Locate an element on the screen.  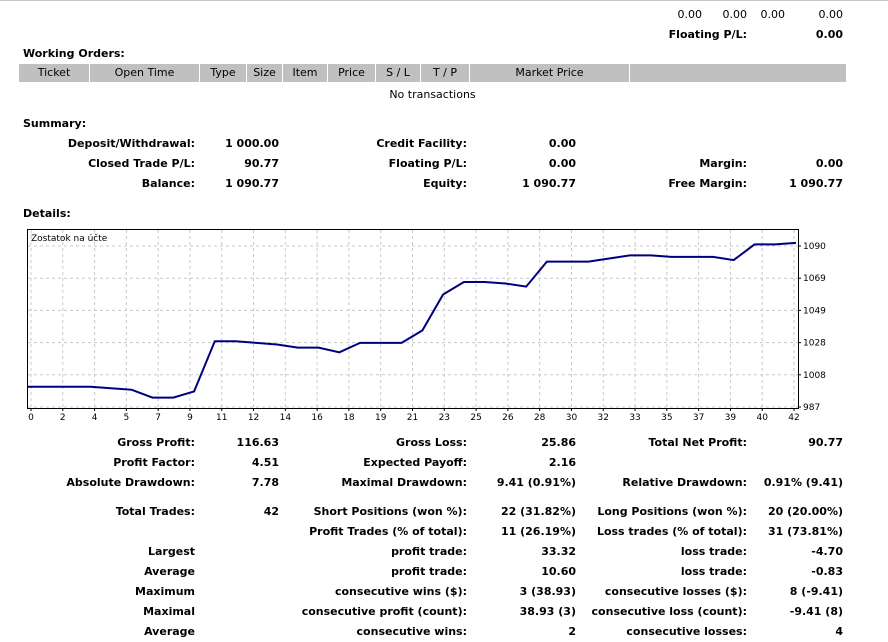
profit-factor-label: Profit Factor: is located at coordinates (154, 462).